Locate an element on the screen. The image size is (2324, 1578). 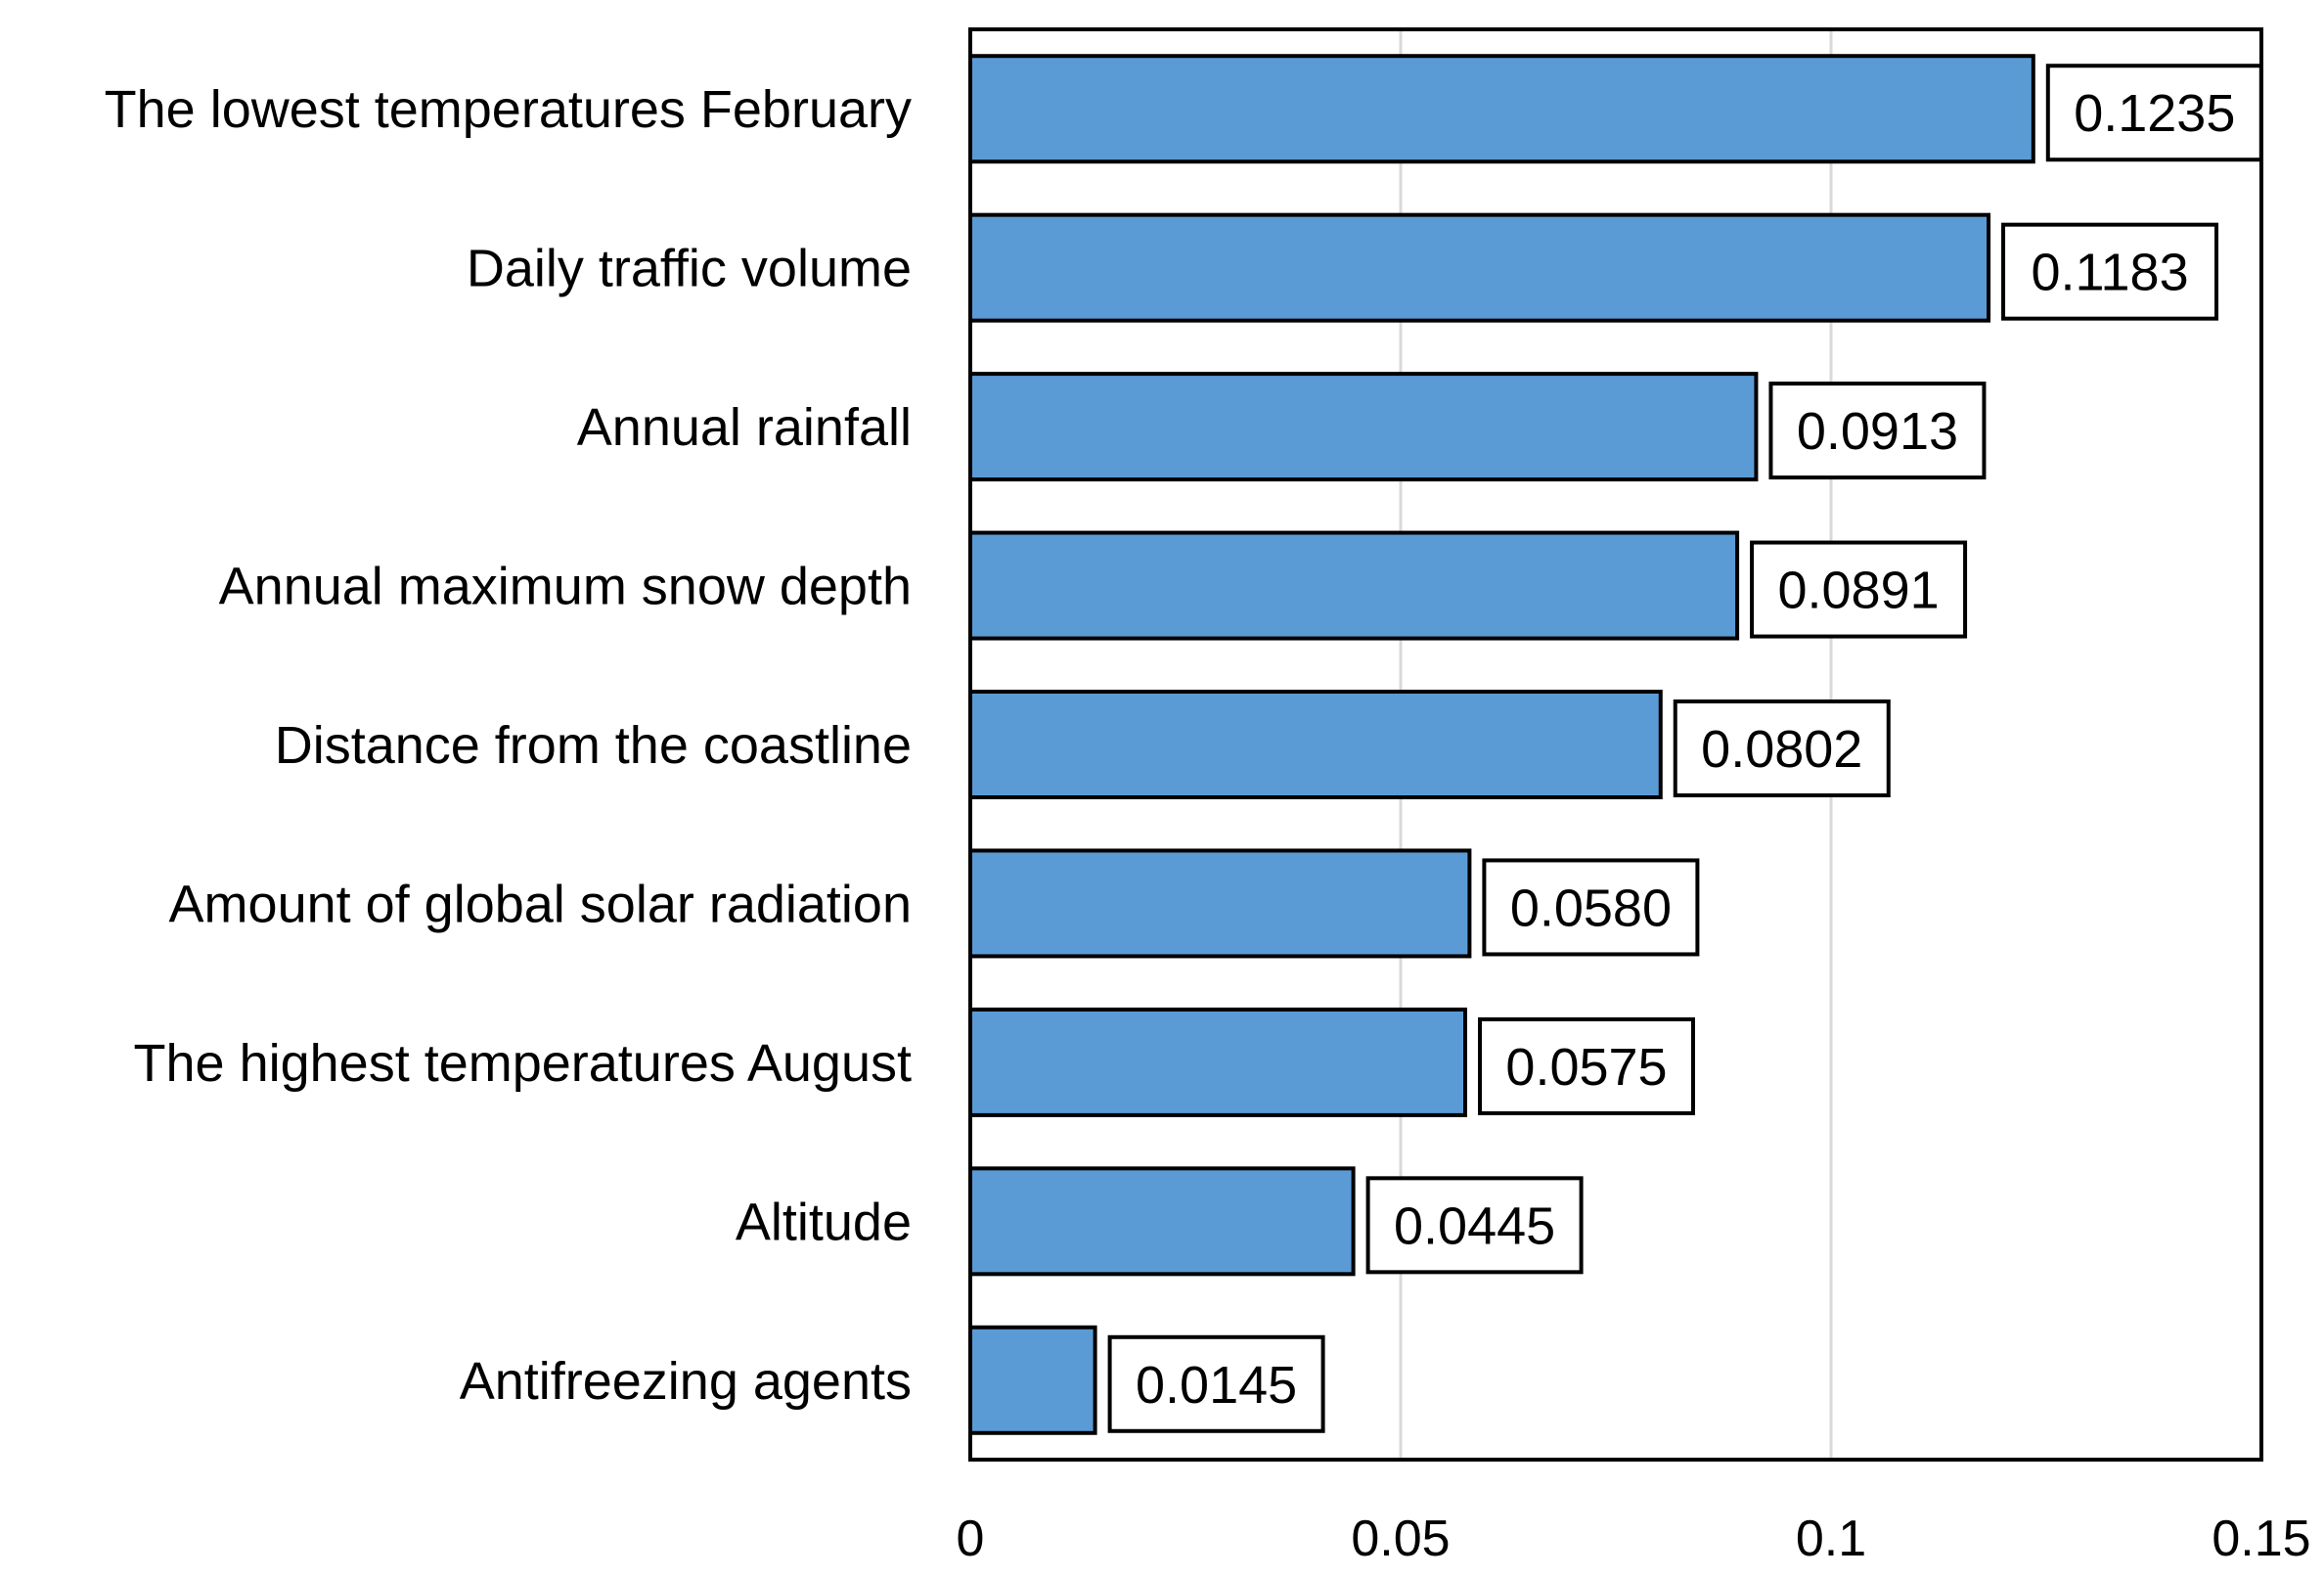
x-tick-label-1: 0.05 is located at coordinates (1400, 1538).